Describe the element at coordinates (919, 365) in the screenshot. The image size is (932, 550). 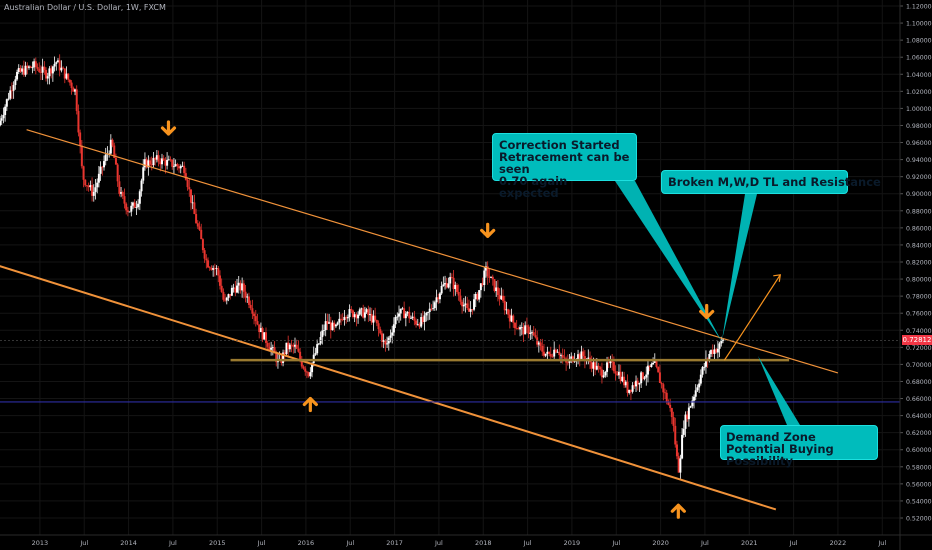
I see `y-tick-label: 0.70000` at that location.